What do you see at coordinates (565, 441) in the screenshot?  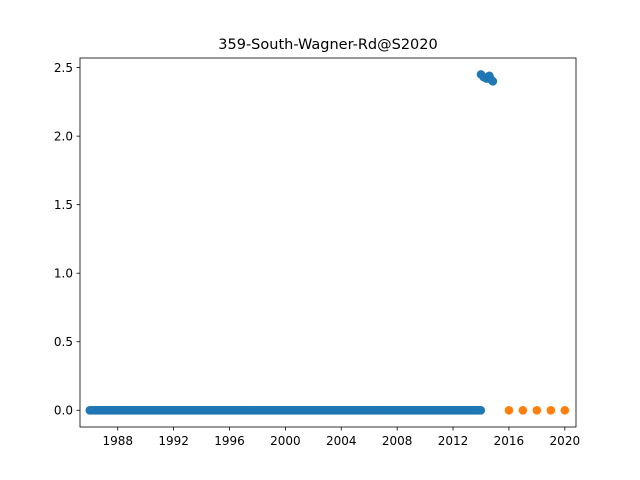 I see `x-tick-label: 2020` at bounding box center [565, 441].